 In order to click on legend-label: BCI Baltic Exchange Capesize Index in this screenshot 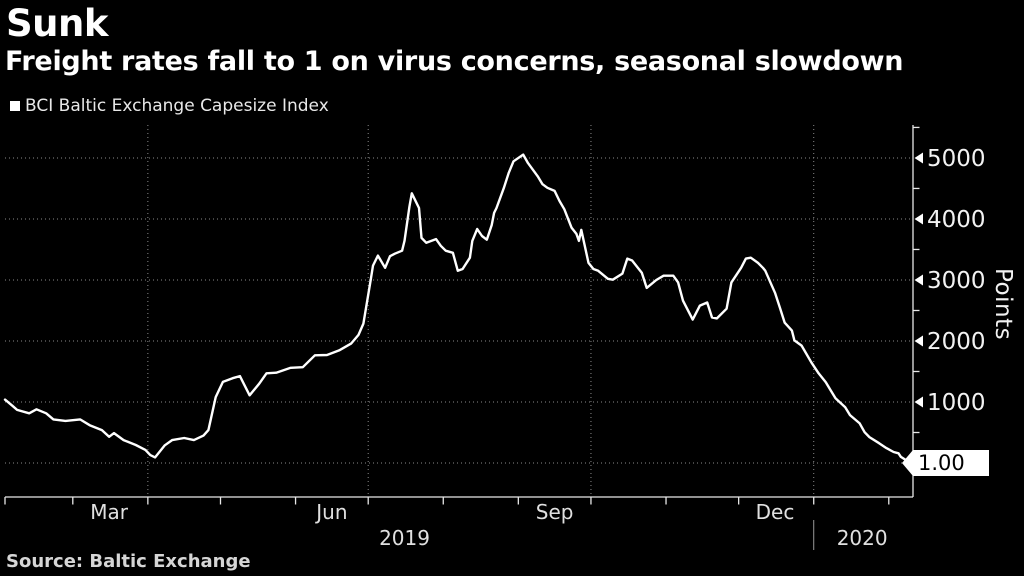, I will do `click(177, 106)`.